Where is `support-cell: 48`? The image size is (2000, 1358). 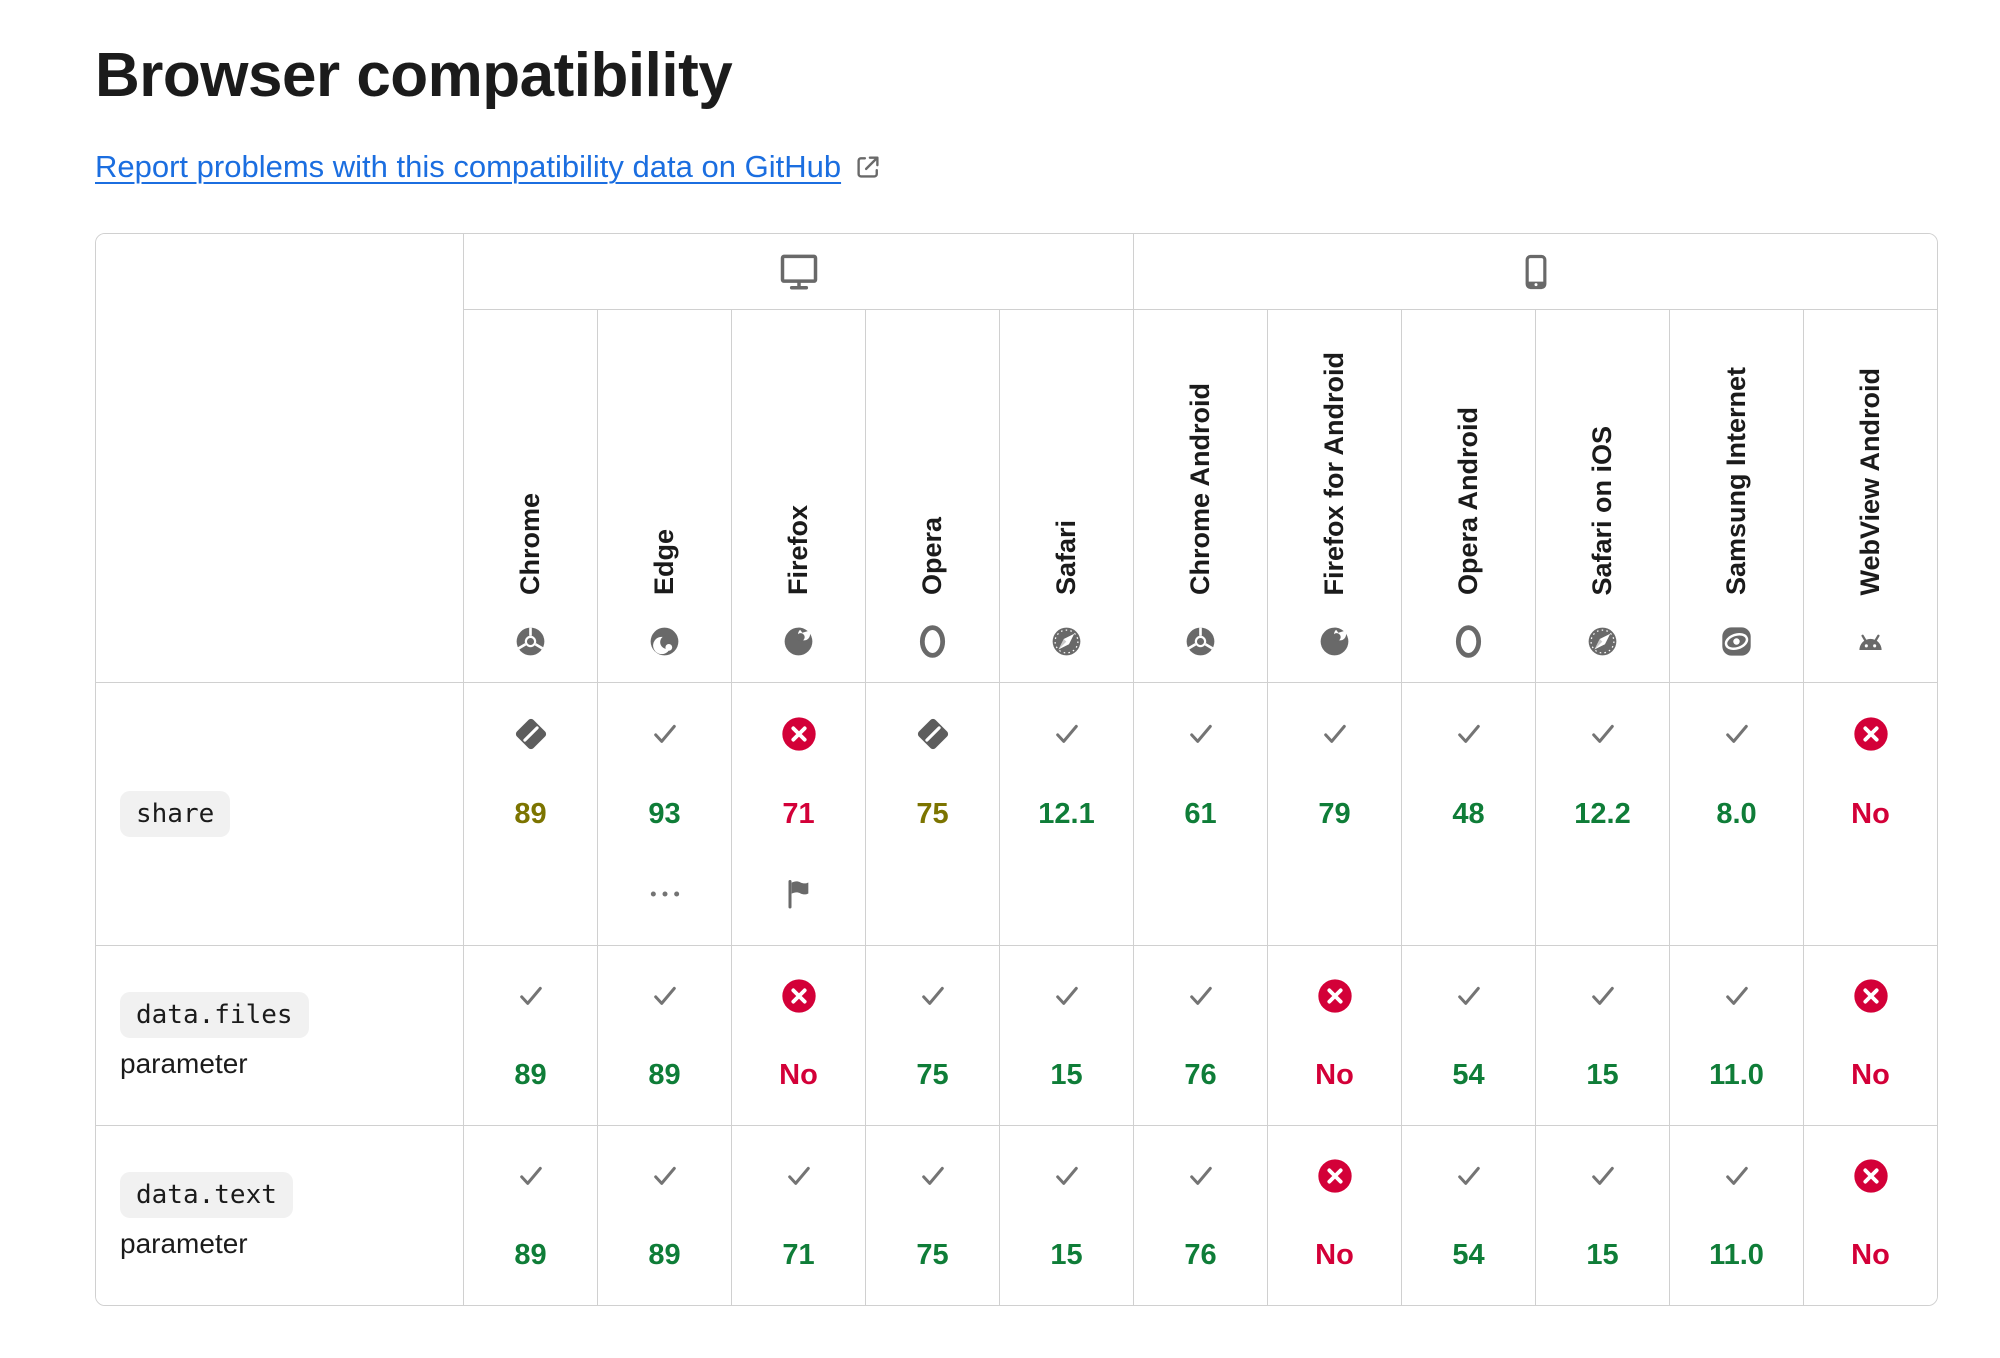
support-cell: 48 is located at coordinates (1468, 814).